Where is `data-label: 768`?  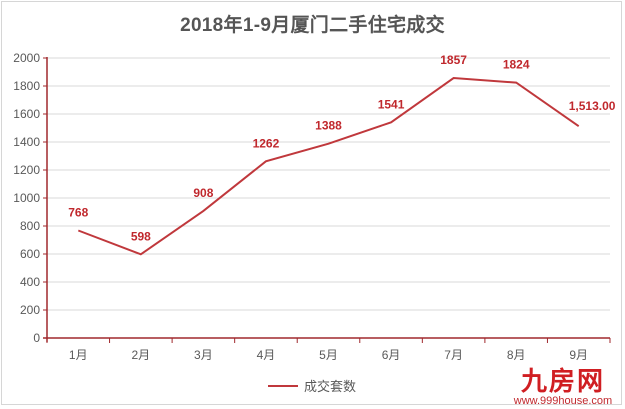 data-label: 768 is located at coordinates (78, 212).